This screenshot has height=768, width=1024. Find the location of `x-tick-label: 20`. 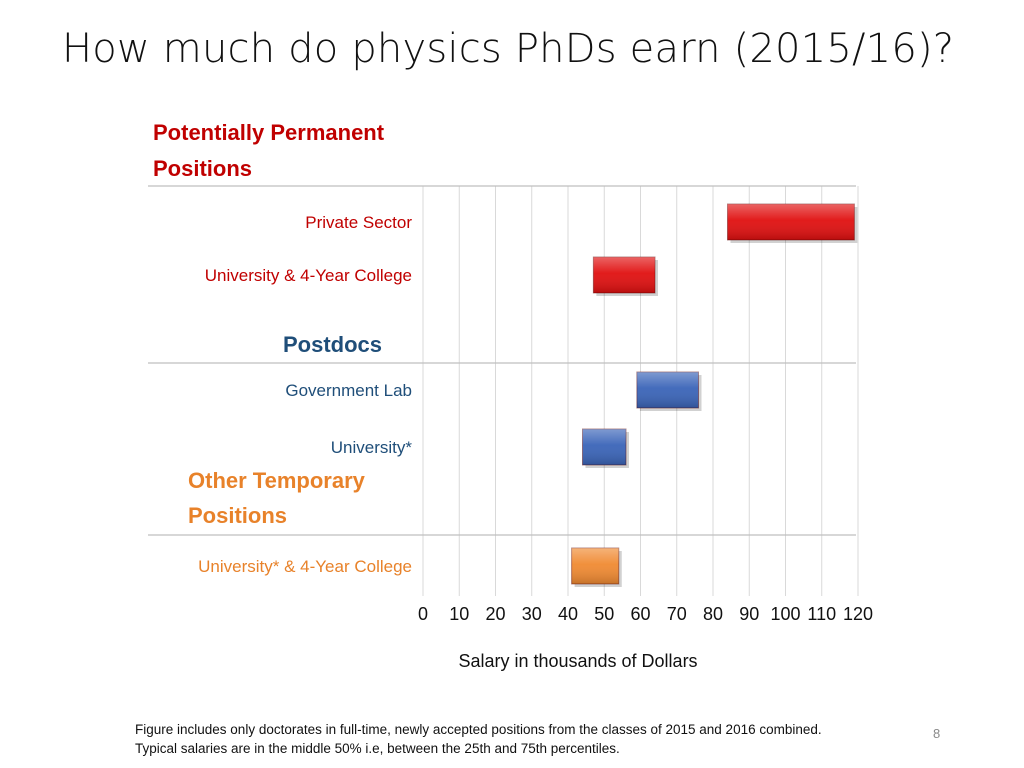

x-tick-label: 20 is located at coordinates (495, 614).